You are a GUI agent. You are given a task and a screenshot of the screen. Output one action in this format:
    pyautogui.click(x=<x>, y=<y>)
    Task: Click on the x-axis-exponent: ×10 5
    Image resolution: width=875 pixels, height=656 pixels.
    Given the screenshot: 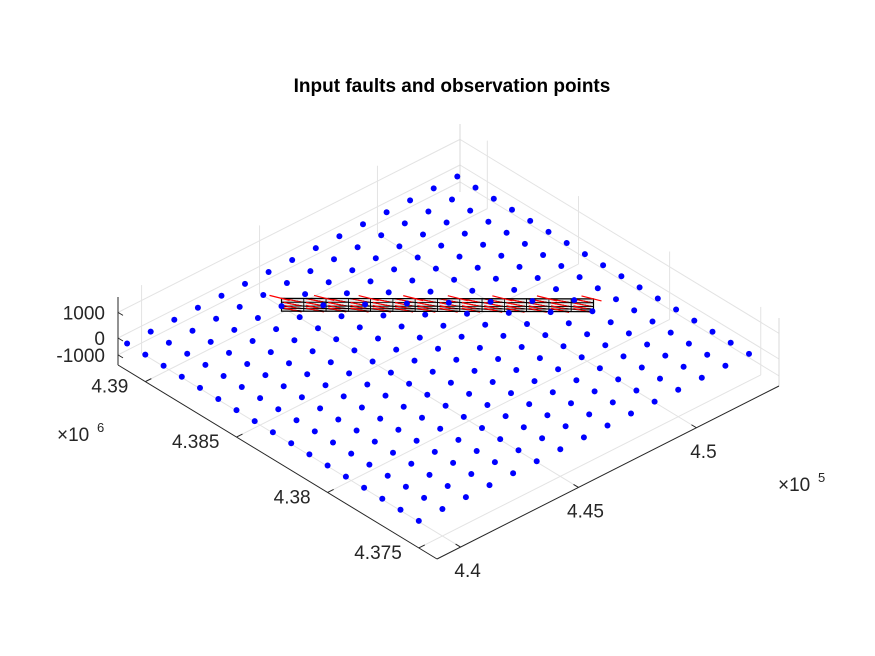 What is the action you would take?
    pyautogui.click(x=801, y=483)
    